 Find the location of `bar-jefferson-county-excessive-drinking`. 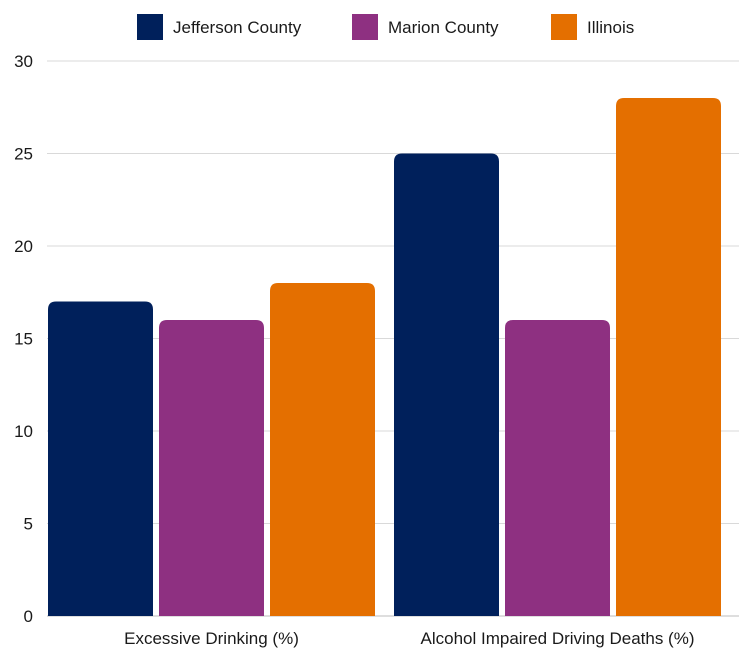

bar-jefferson-county-excessive-drinking is located at coordinates (100, 458).